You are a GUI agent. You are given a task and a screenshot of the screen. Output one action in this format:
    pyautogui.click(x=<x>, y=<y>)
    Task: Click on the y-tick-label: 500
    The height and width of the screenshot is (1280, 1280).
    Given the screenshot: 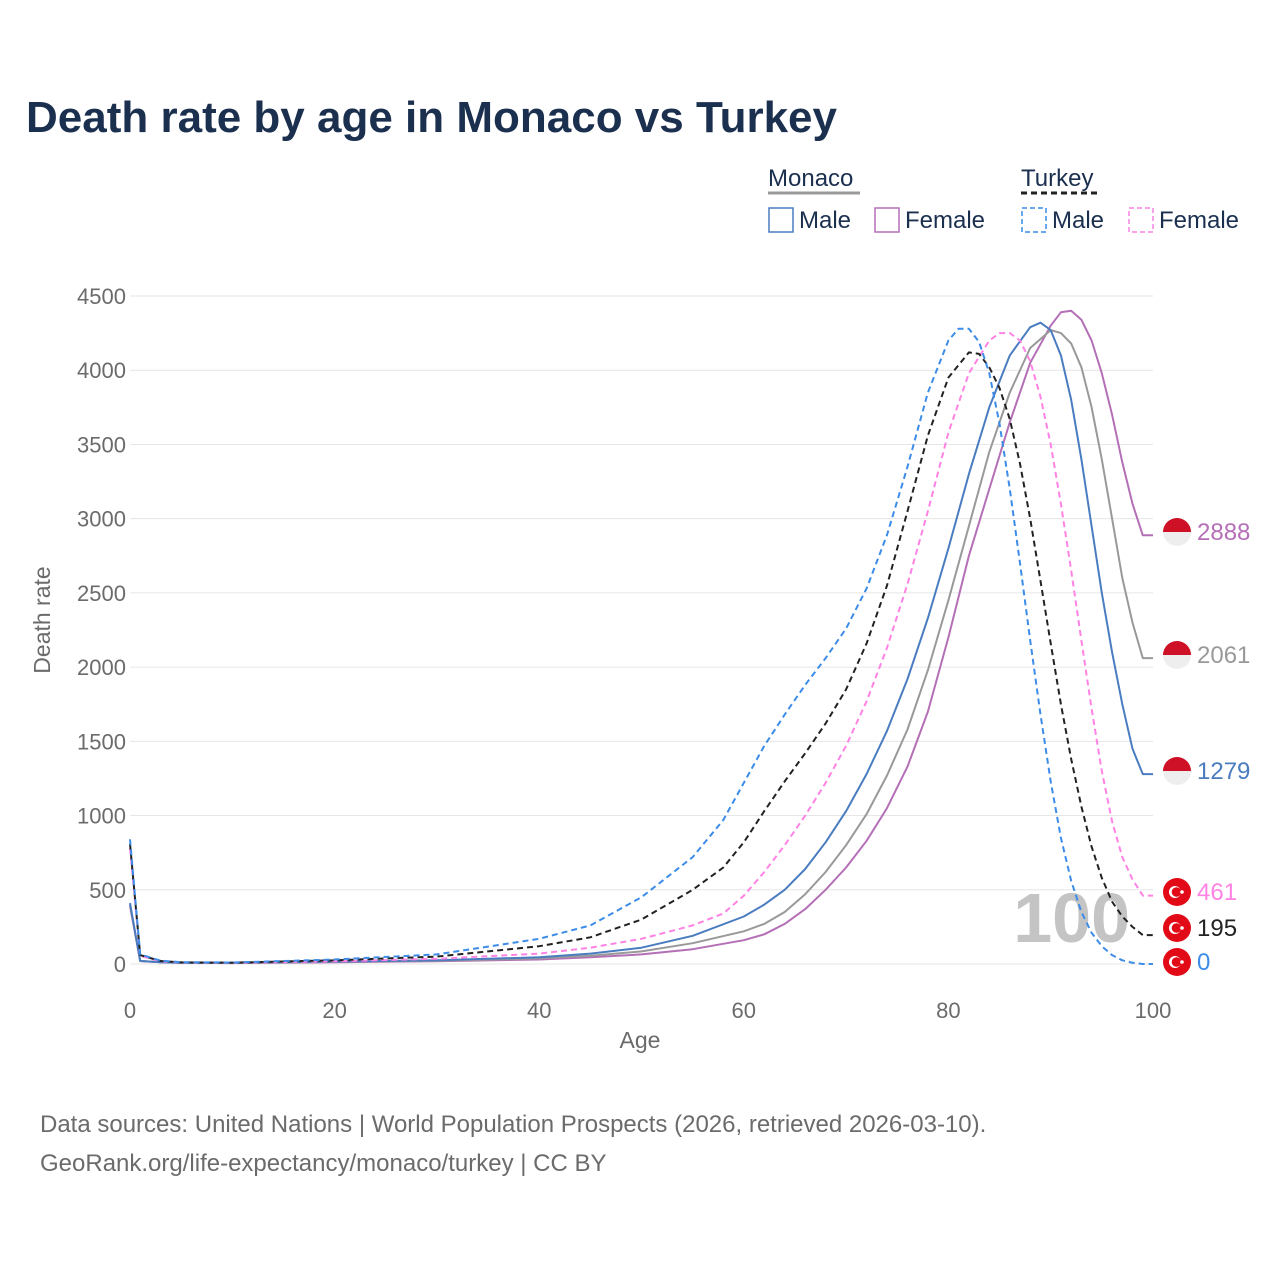 What is the action you would take?
    pyautogui.click(x=107, y=890)
    